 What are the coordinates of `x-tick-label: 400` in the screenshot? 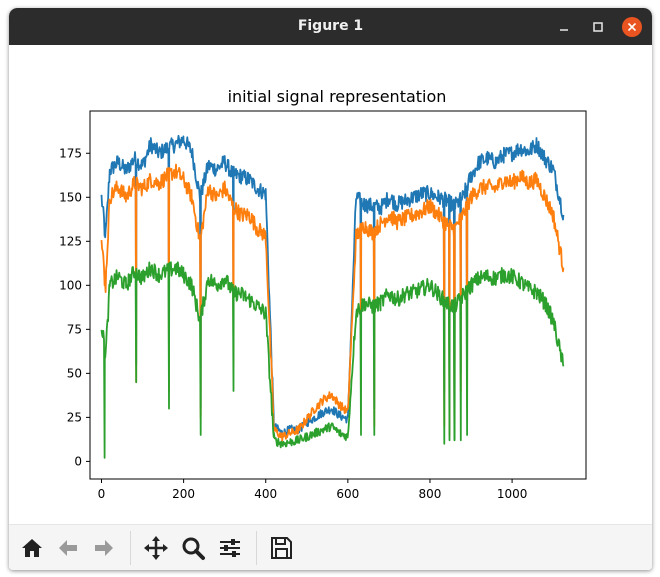 It's located at (265, 494).